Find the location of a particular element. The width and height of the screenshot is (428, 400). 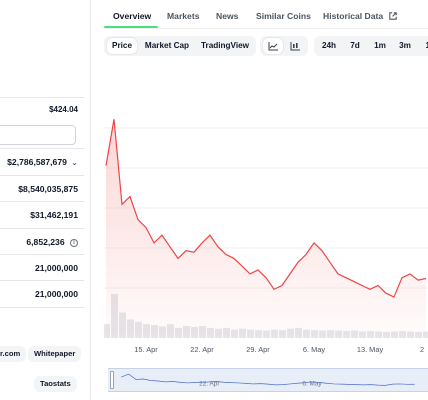

price-range-row: $424.04 is located at coordinates (42, 111).